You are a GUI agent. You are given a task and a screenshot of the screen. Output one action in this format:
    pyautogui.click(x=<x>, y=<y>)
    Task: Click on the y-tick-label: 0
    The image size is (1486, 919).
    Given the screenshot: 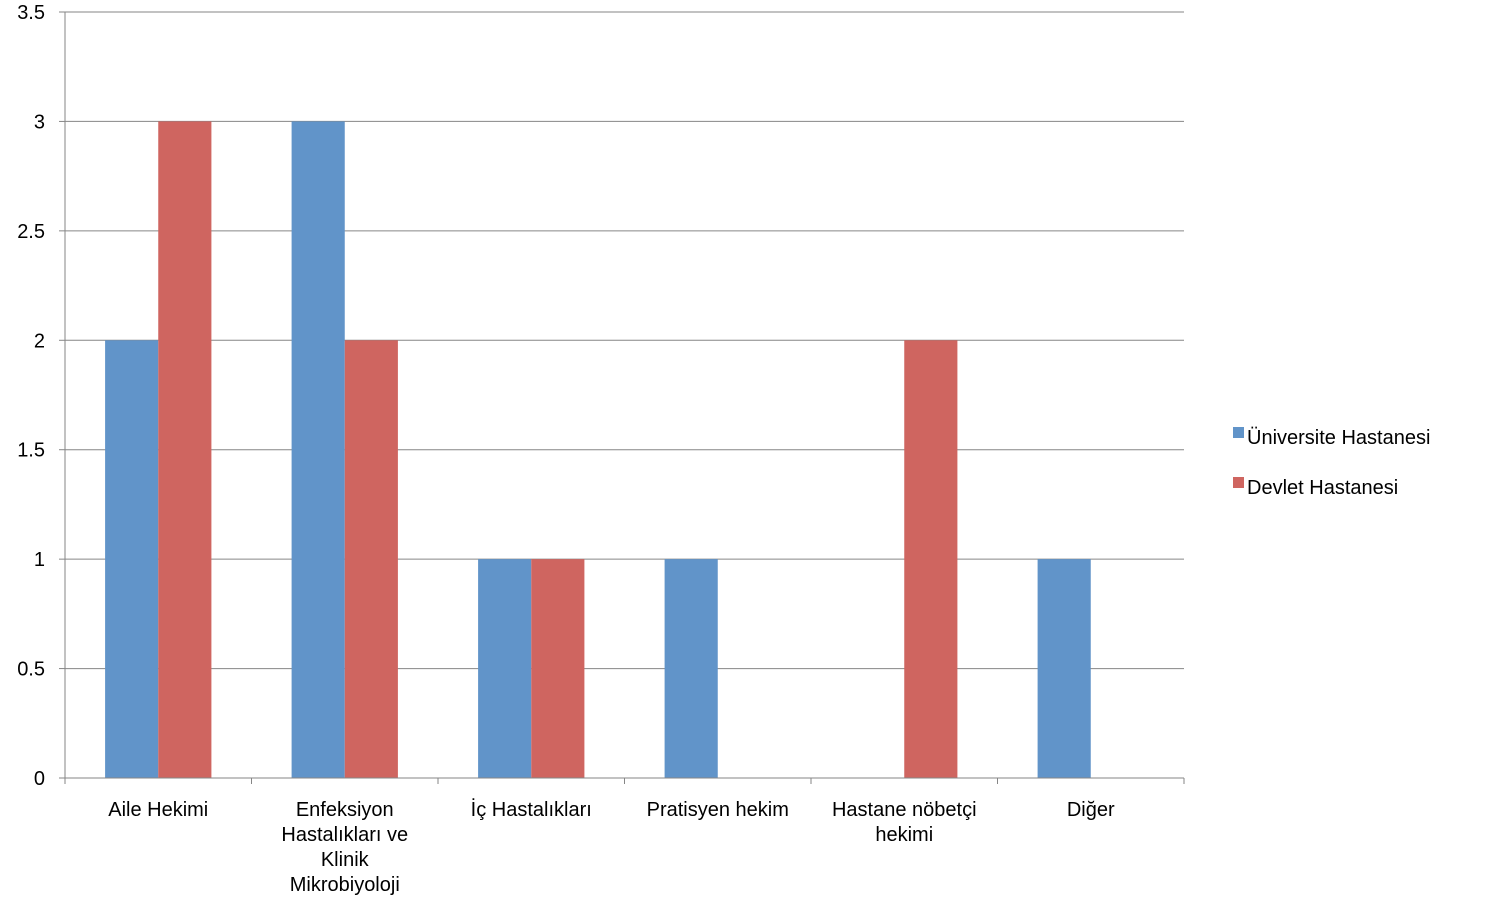 What is the action you would take?
    pyautogui.click(x=39, y=779)
    